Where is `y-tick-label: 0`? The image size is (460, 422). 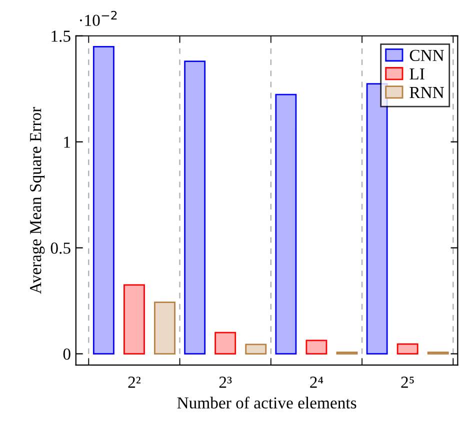
y-tick-label: 0 is located at coordinates (66, 354).